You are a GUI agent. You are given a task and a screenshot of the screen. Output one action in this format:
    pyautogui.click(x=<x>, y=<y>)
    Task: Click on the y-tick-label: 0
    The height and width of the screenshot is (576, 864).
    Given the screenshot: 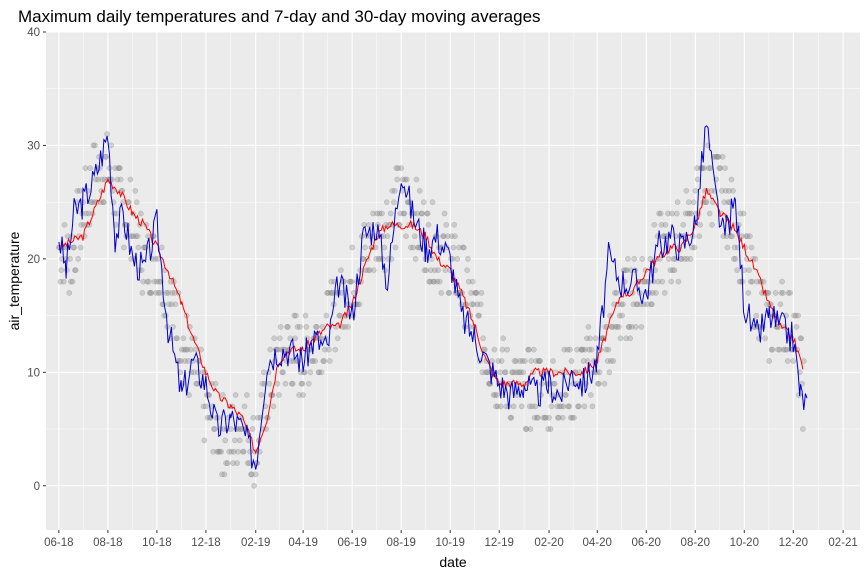 What is the action you would take?
    pyautogui.click(x=37, y=487)
    